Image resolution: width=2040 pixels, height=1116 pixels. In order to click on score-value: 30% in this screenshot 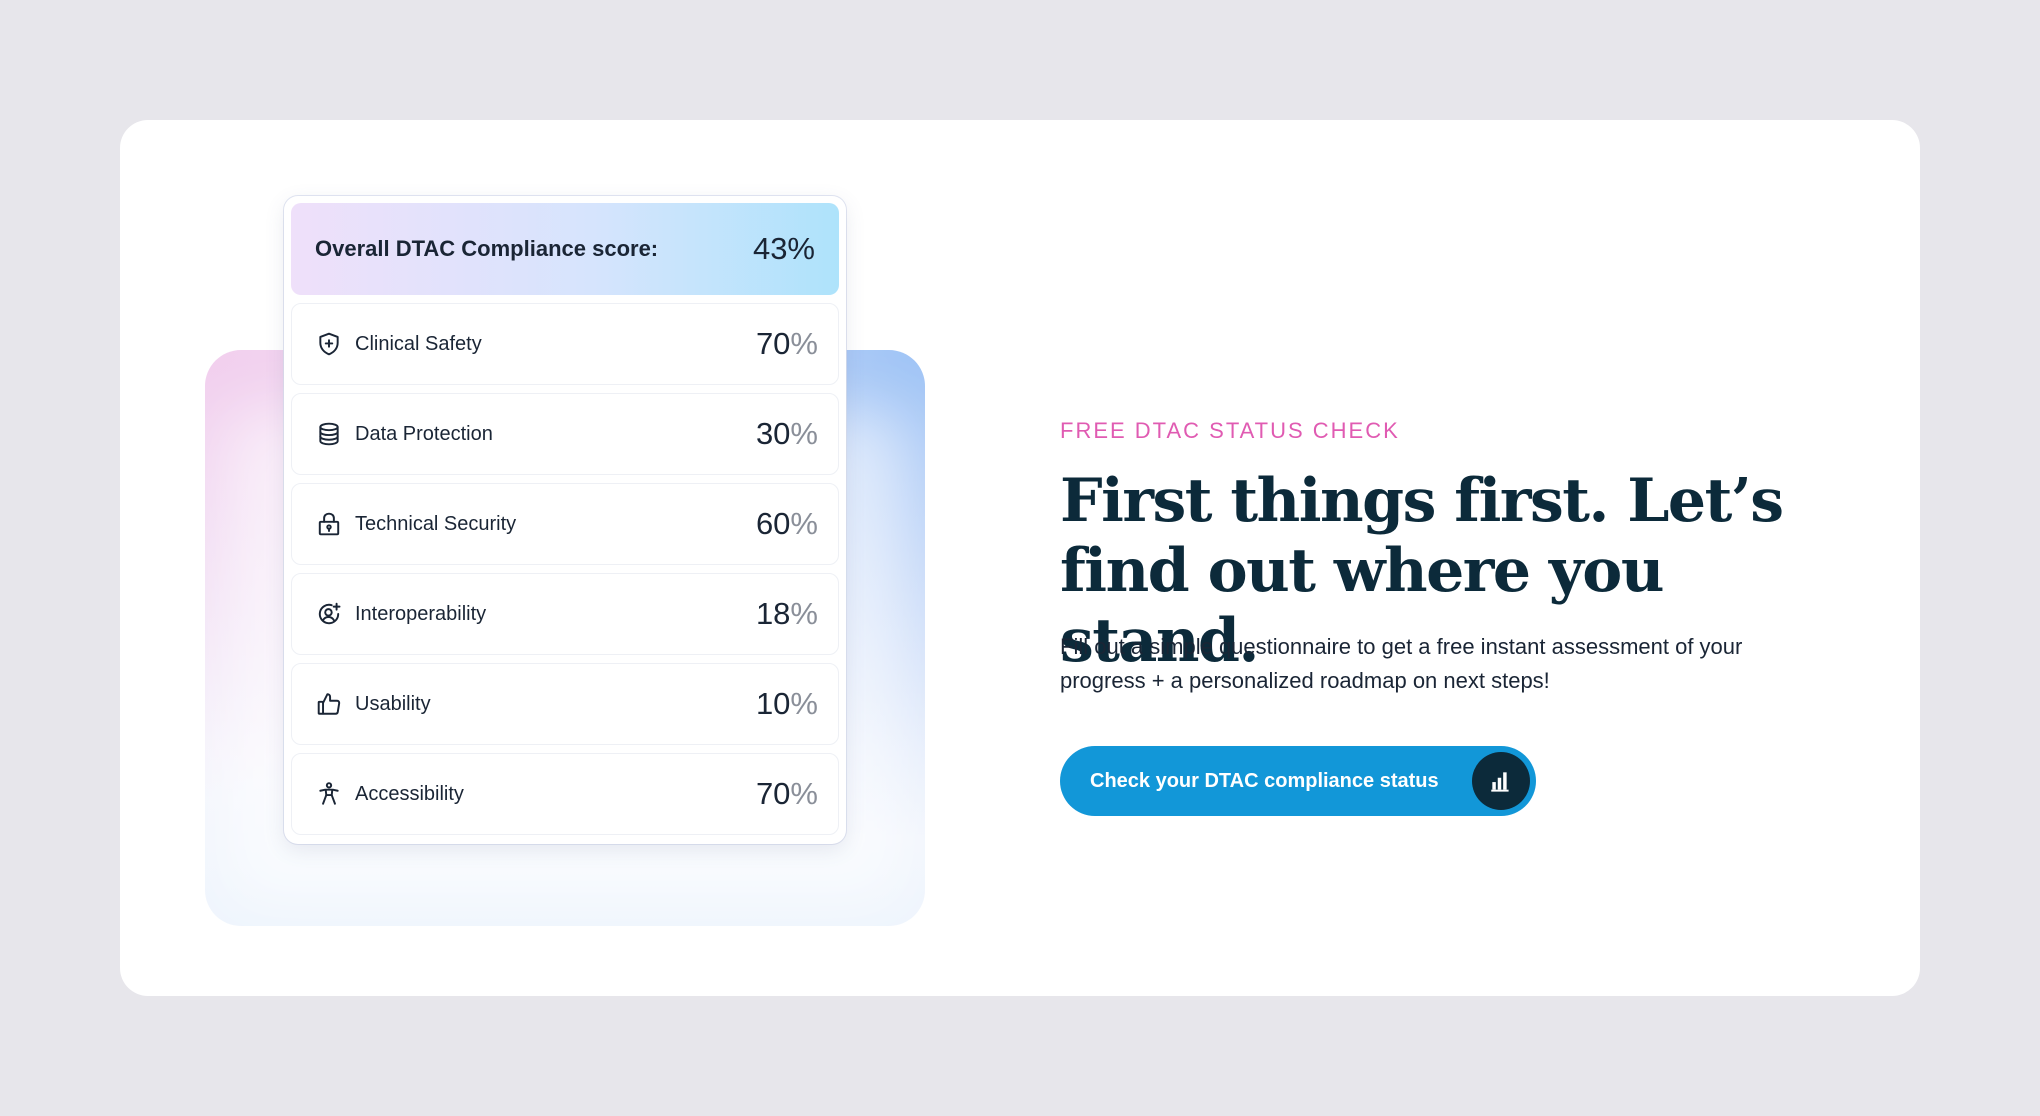, I will do `click(786, 433)`.